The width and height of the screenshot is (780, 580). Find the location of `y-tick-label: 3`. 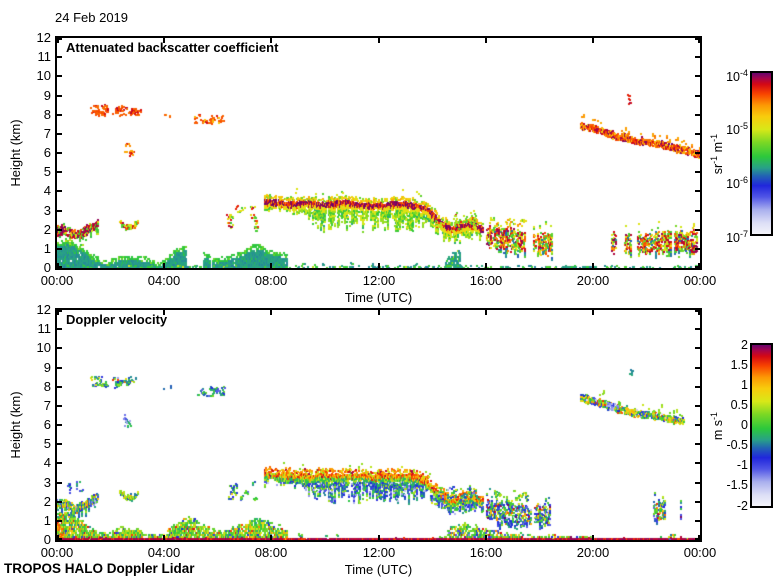

y-tick-label: 3 is located at coordinates (47, 210).